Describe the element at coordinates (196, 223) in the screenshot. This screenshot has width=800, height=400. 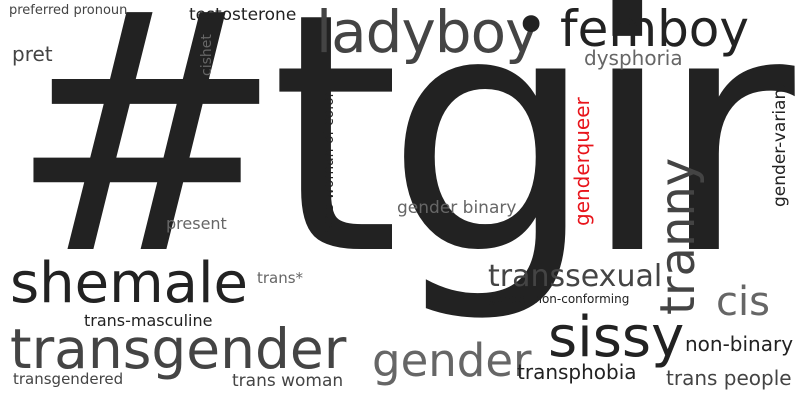
I see `word-present: present` at that location.